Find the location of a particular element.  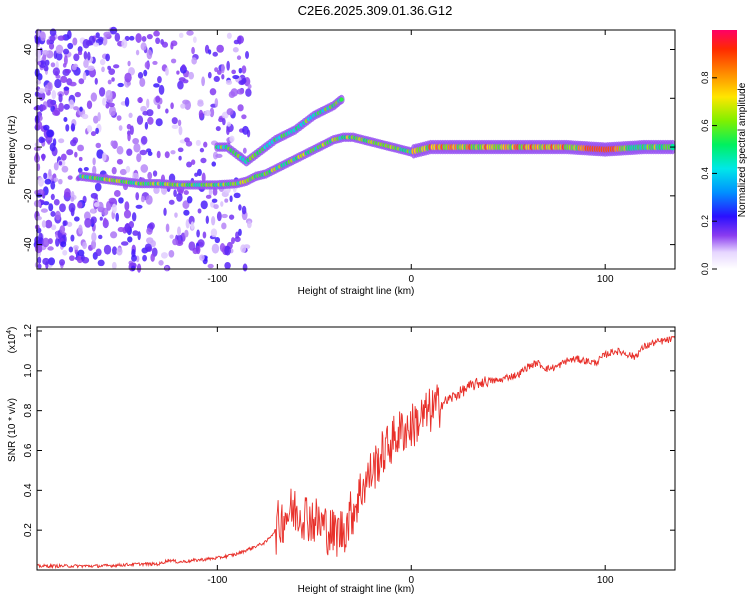

snr-multiplier: (x104) is located at coordinates (12, 340).